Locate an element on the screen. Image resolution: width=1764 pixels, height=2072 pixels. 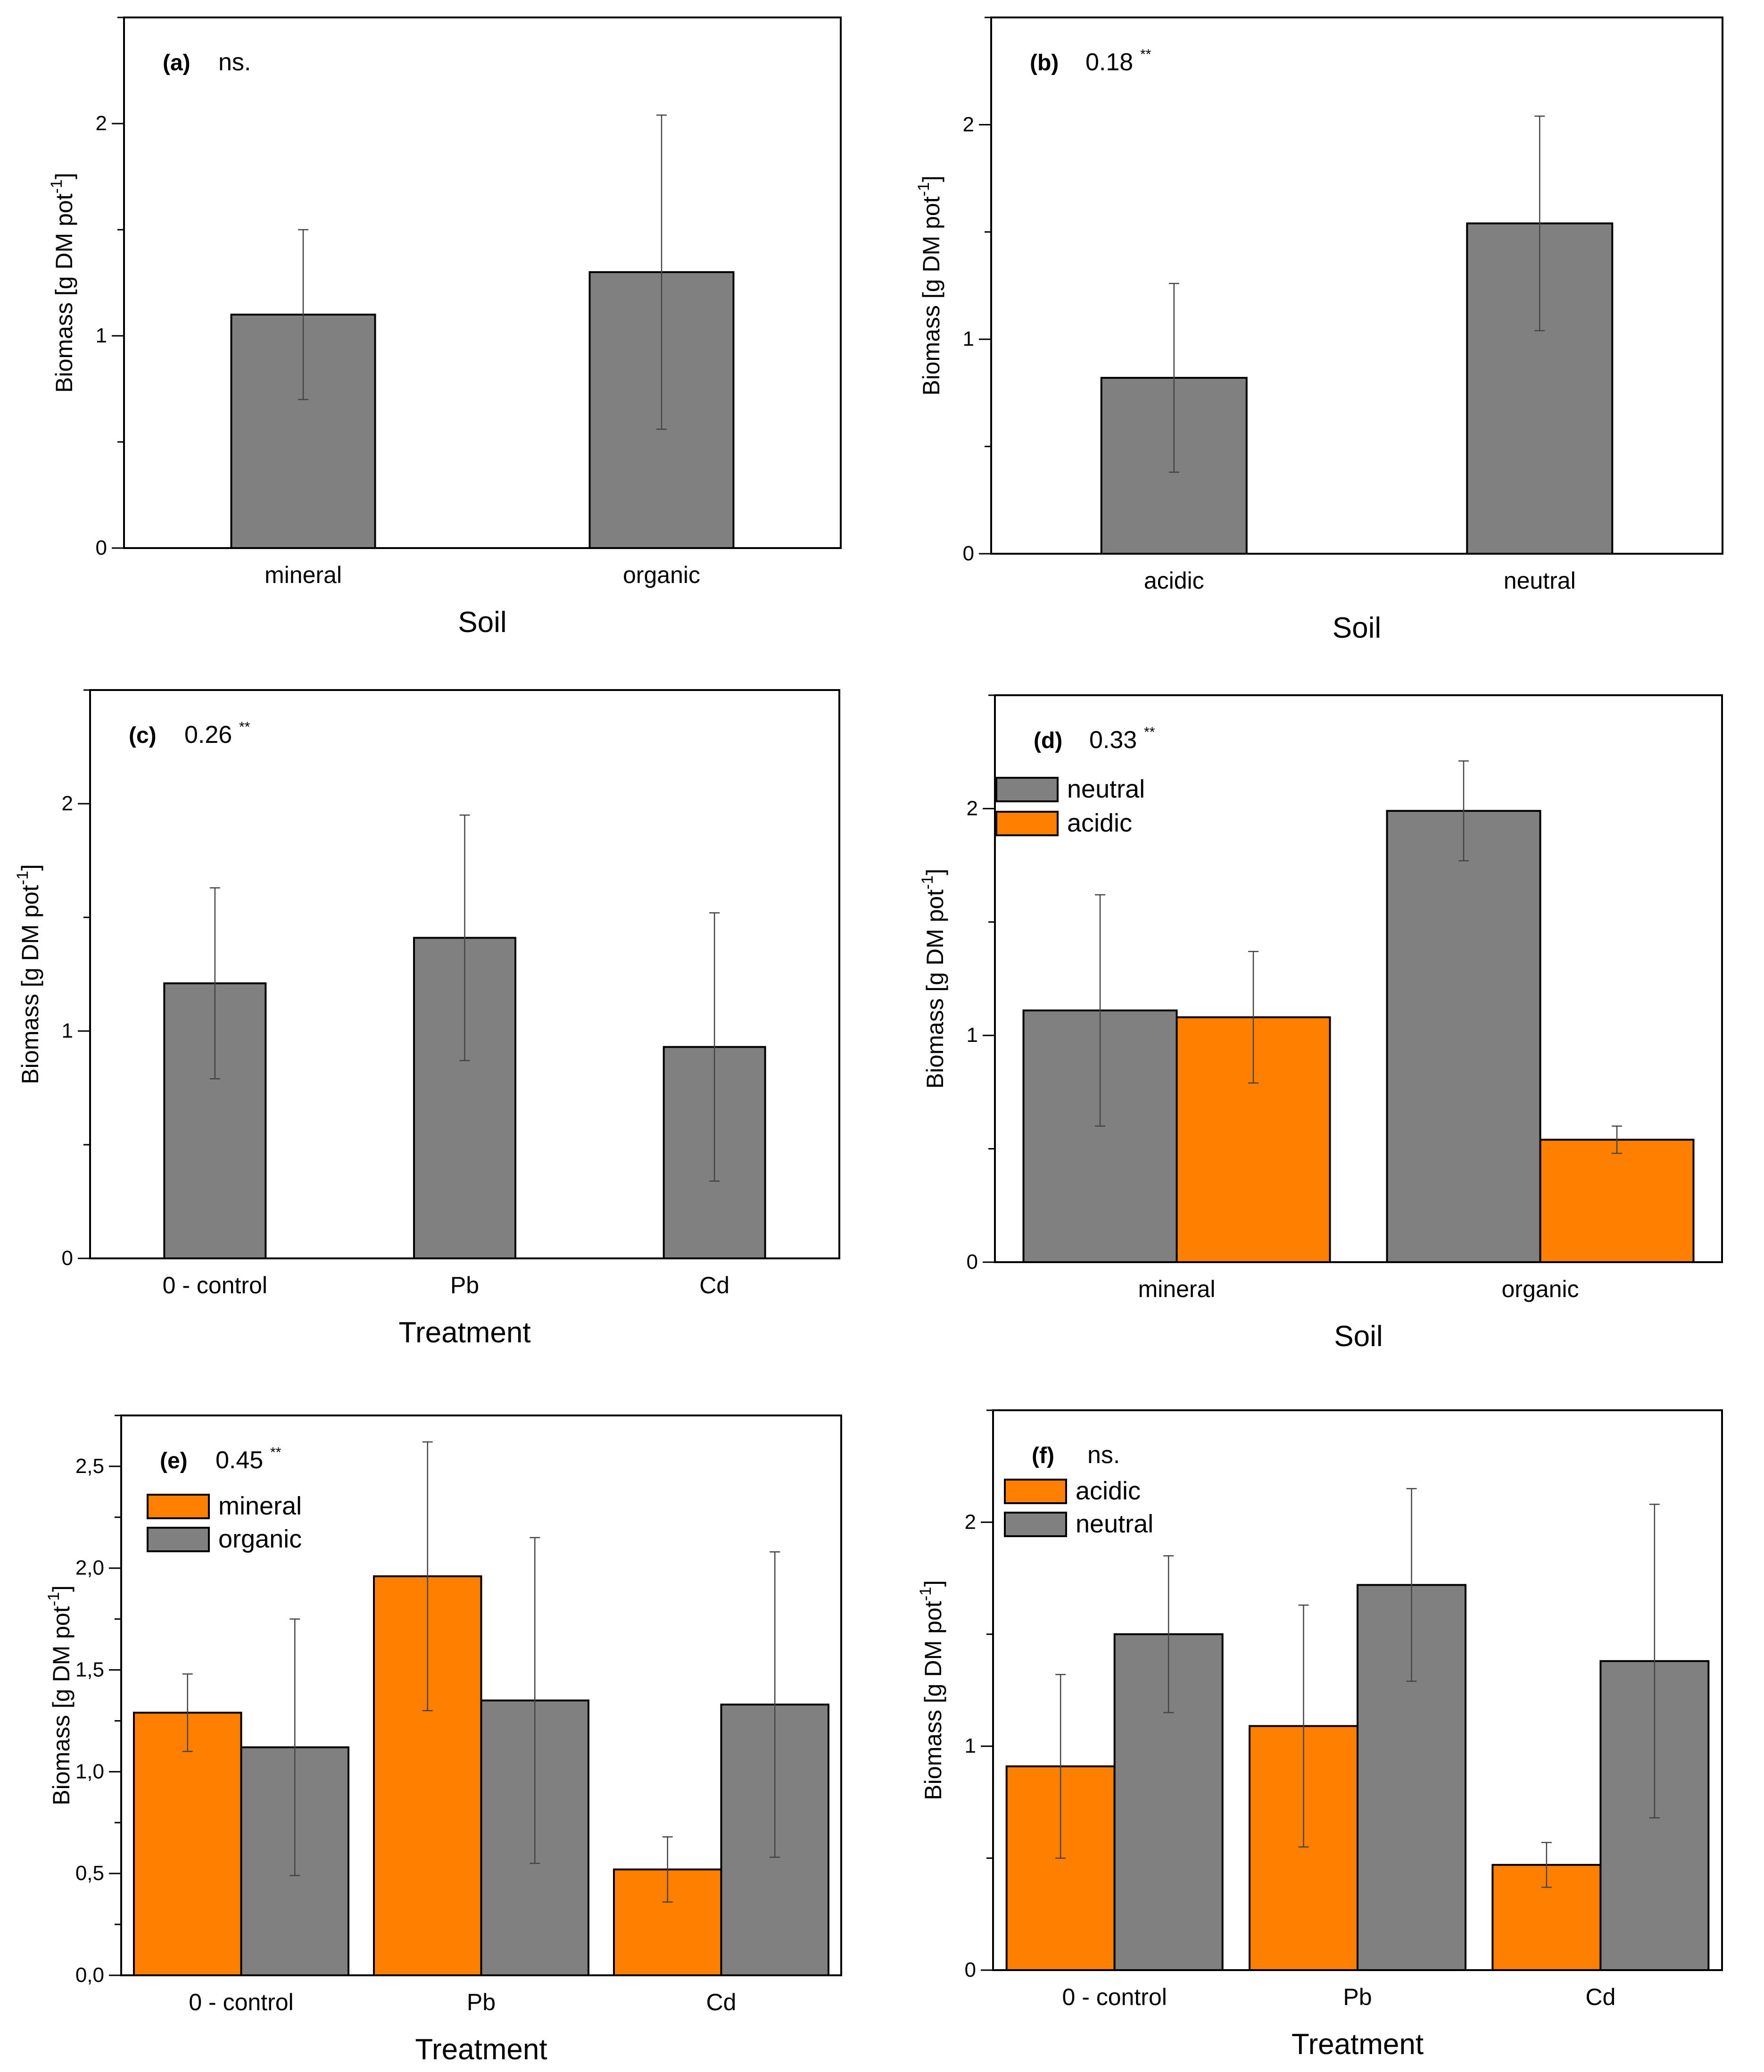
y-tick-label: 2,5 is located at coordinates (89, 1466).